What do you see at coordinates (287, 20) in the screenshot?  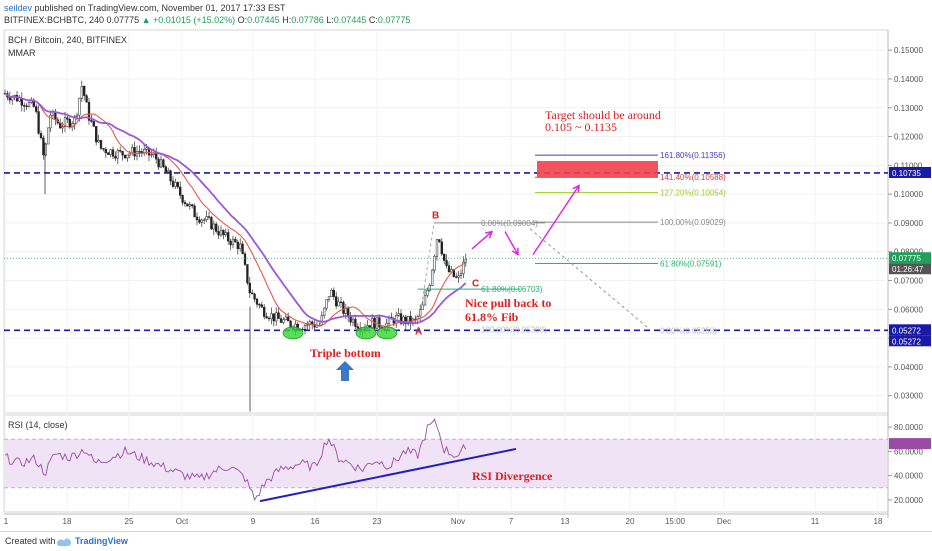 I see `high-label: H:` at bounding box center [287, 20].